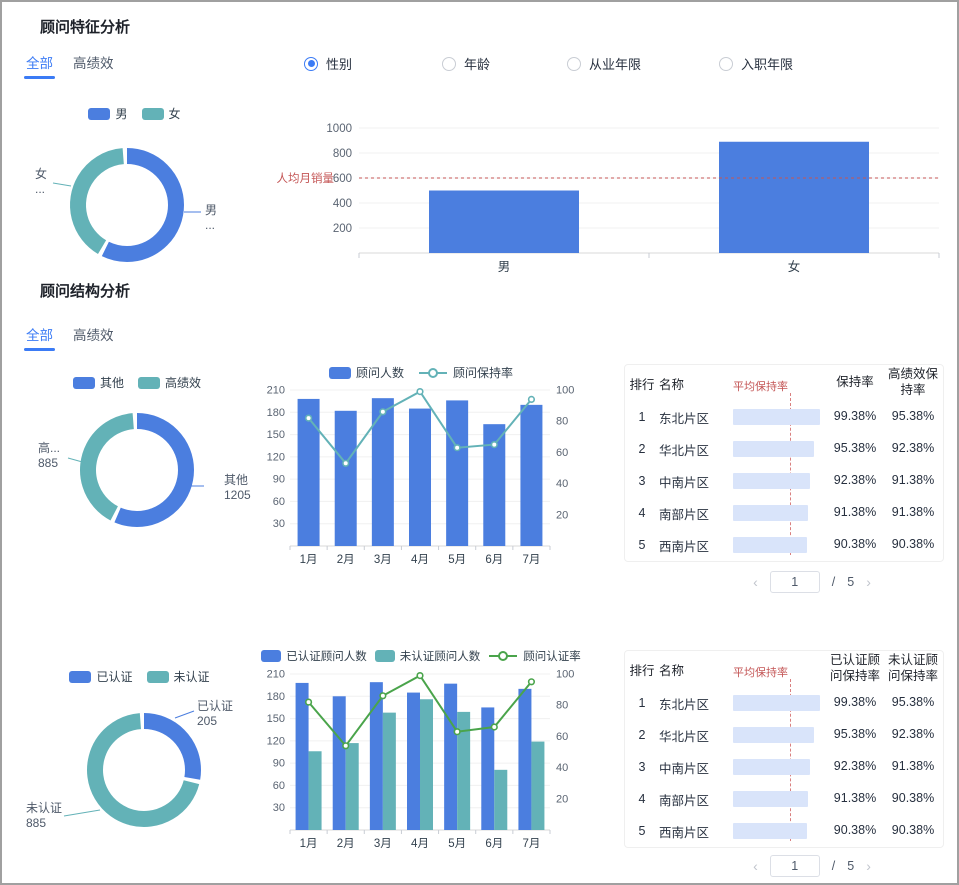  What do you see at coordinates (726, 63) in the screenshot?
I see `radio-icon` at bounding box center [726, 63].